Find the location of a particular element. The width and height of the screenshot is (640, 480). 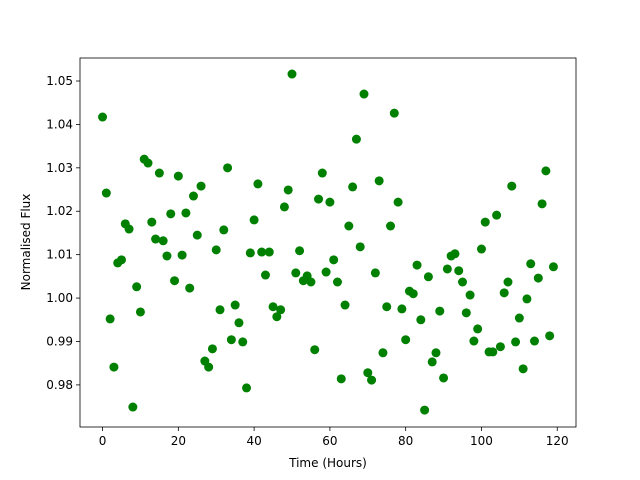

y-tick-label: 1.04 is located at coordinates (59, 124).